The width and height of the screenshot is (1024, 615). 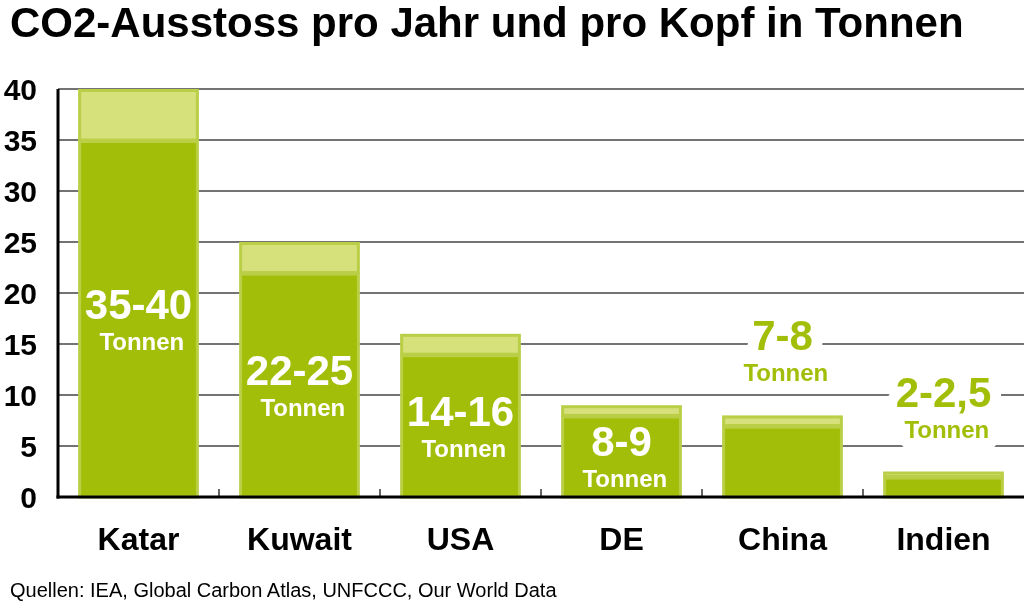 I want to click on y-tick-label: 40, so click(x=20, y=89).